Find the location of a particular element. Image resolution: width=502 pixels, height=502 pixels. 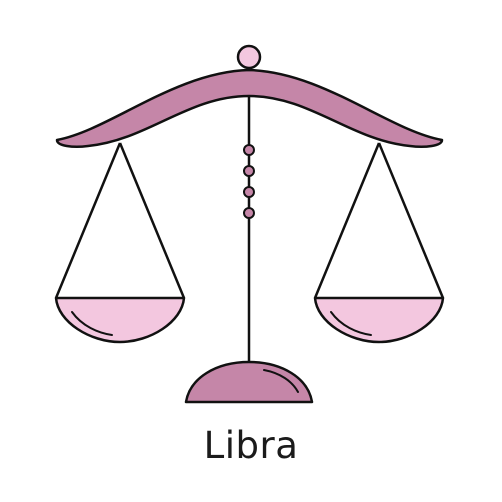

left-pan-strings is located at coordinates (120, 220).